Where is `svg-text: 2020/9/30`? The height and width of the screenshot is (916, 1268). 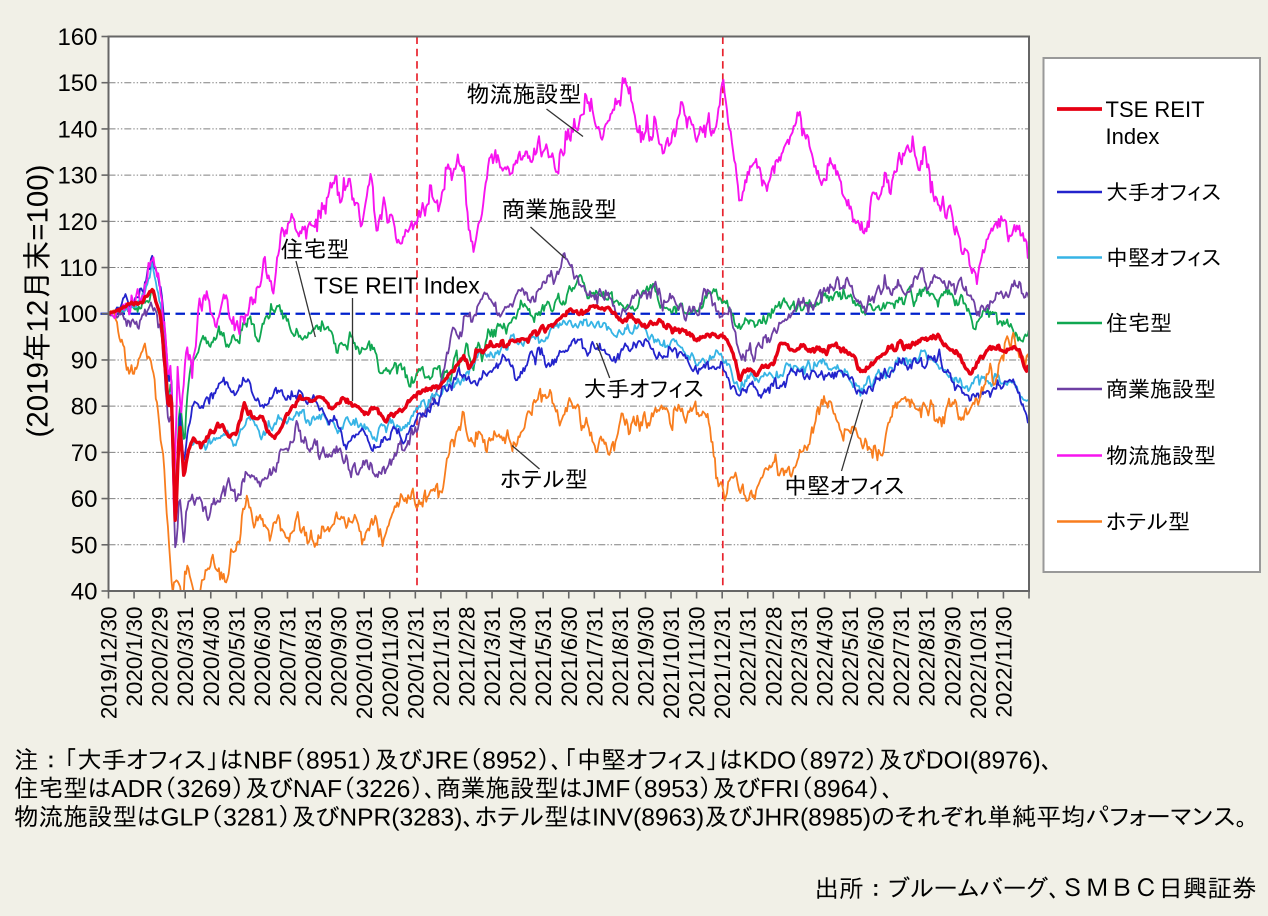
svg-text: 2020/9/30 is located at coordinates (339, 657).